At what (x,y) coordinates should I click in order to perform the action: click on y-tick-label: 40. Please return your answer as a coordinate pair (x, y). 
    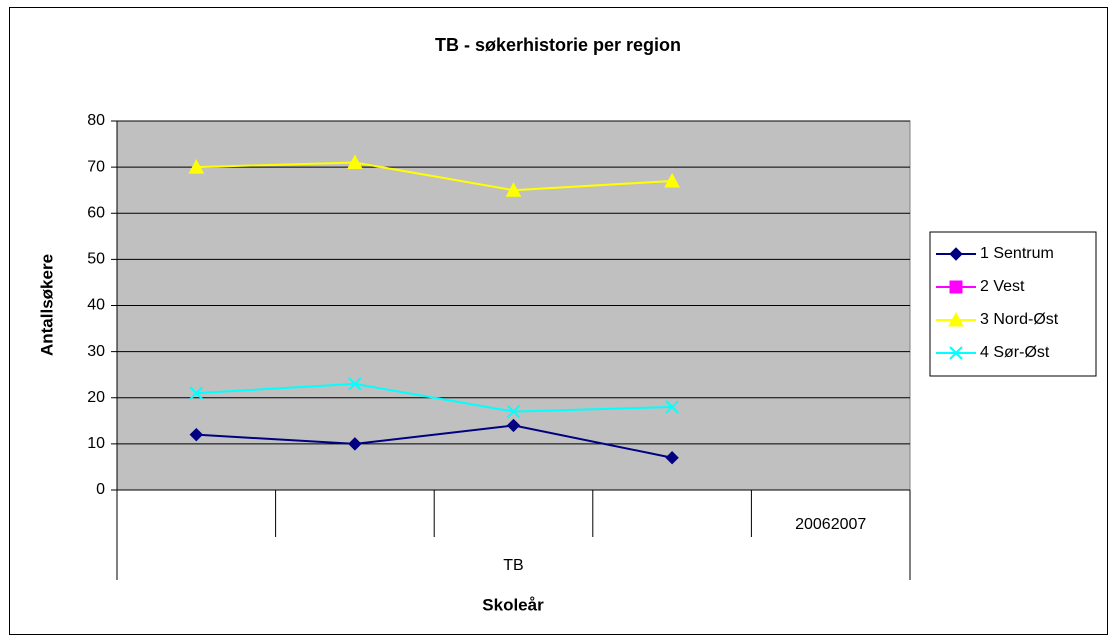
    Looking at the image, I should click on (96, 305).